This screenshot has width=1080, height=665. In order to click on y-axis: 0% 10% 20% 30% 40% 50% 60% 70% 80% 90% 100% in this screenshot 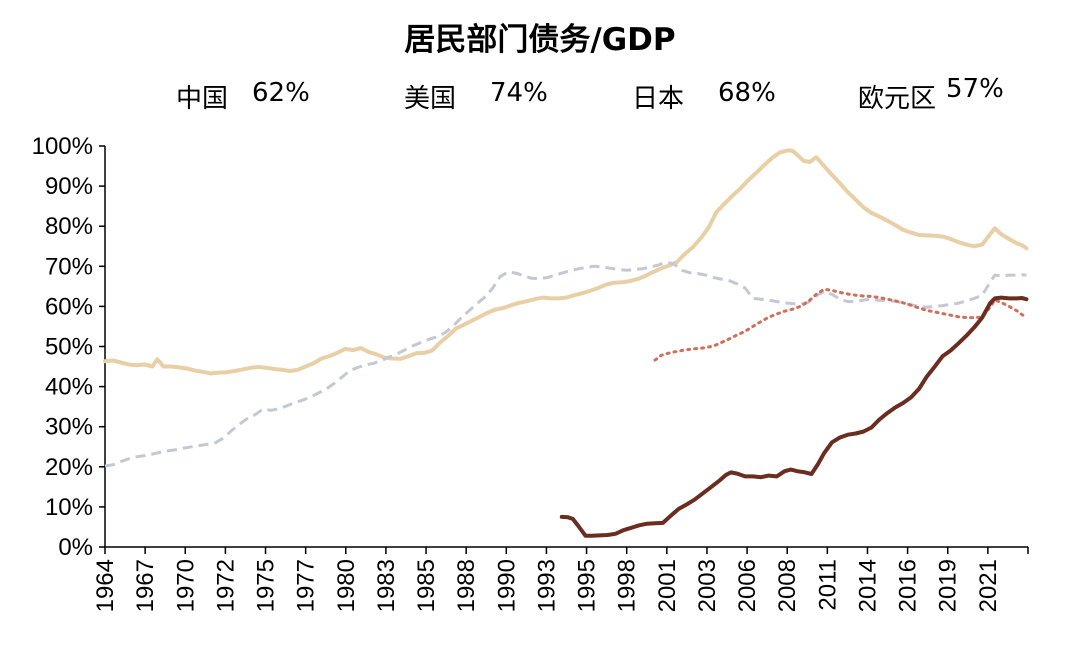, I will do `click(69, 347)`.